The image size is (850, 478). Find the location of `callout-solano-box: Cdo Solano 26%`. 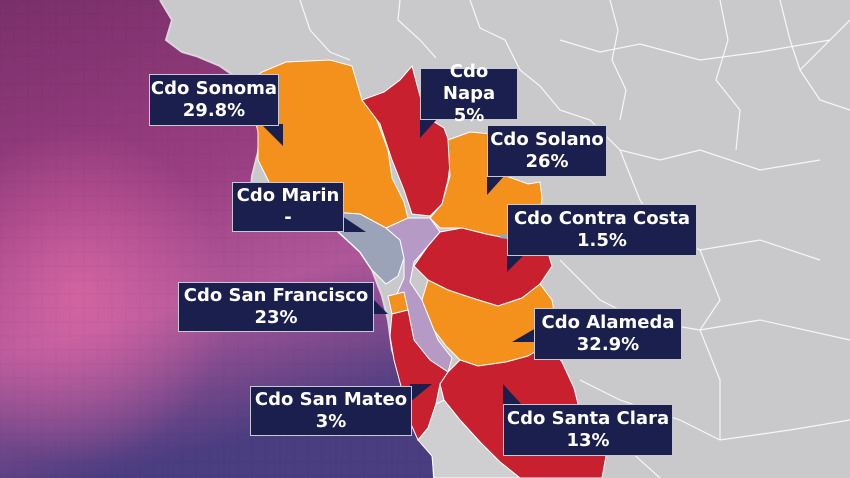

callout-solano-box: Cdo Solano 26% is located at coordinates (547, 151).